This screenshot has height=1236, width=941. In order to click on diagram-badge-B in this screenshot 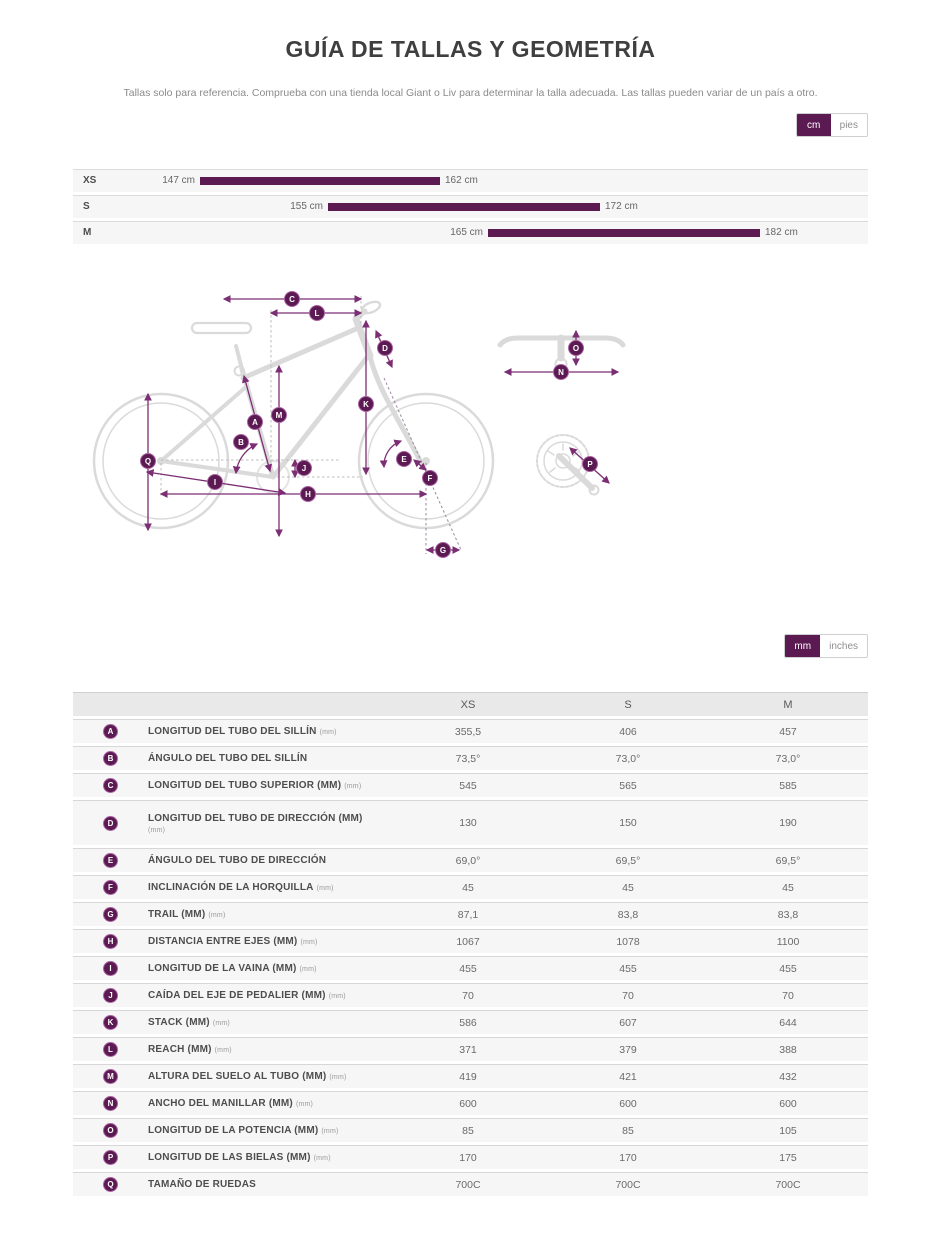, I will do `click(241, 442)`.